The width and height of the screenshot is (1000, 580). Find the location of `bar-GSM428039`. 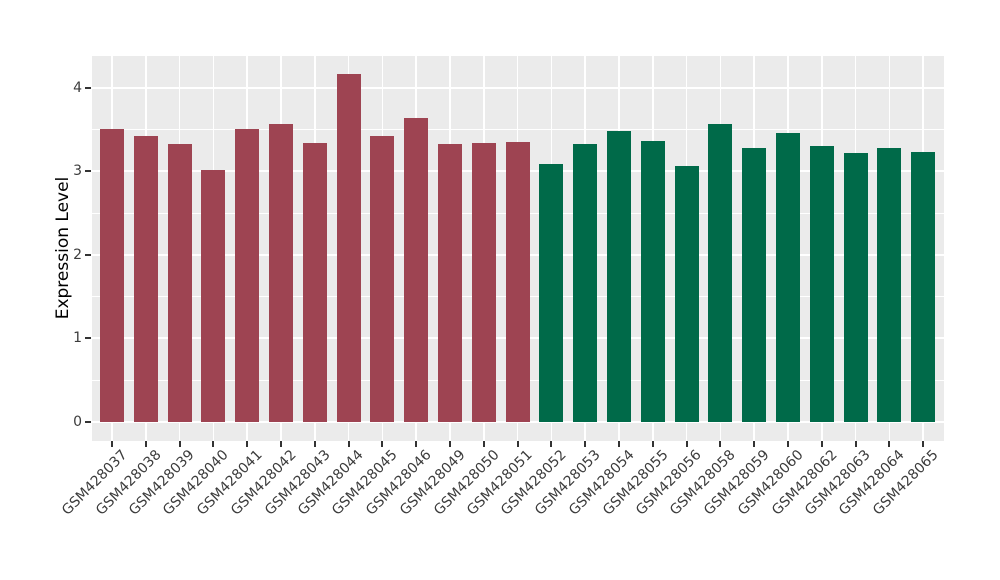

bar-GSM428039 is located at coordinates (179, 282).